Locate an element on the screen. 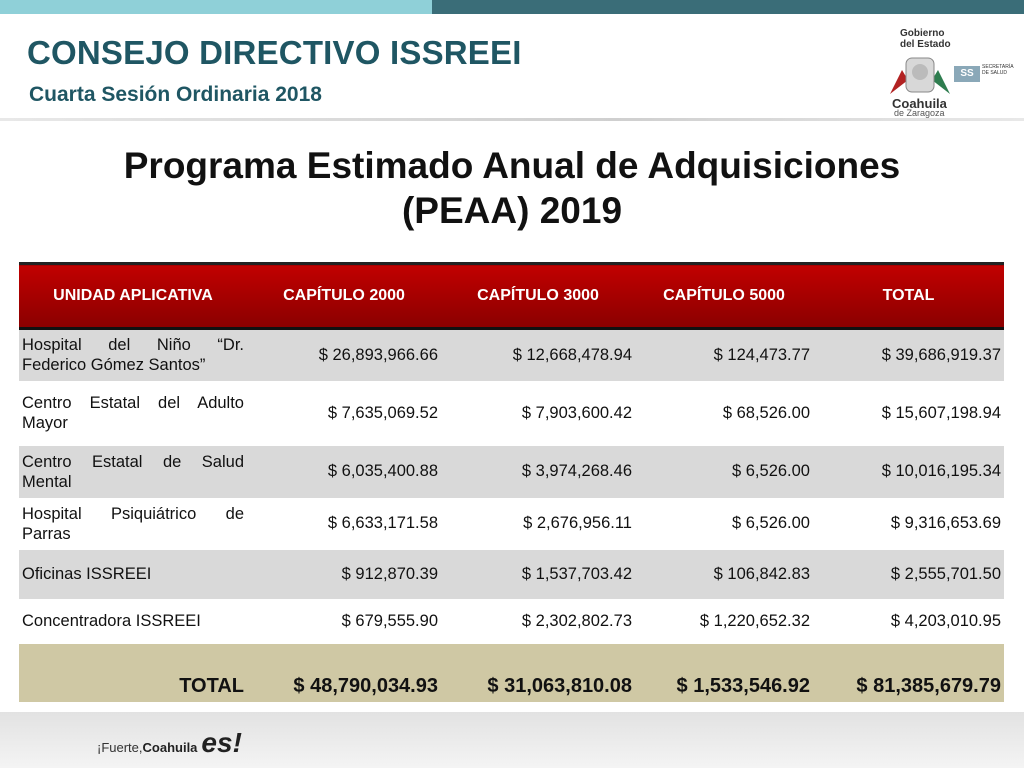 Image resolution: width=1024 pixels, height=768 pixels. slide-title-line1: Programa Estimado Anual de Adquisiciones is located at coordinates (512, 165).